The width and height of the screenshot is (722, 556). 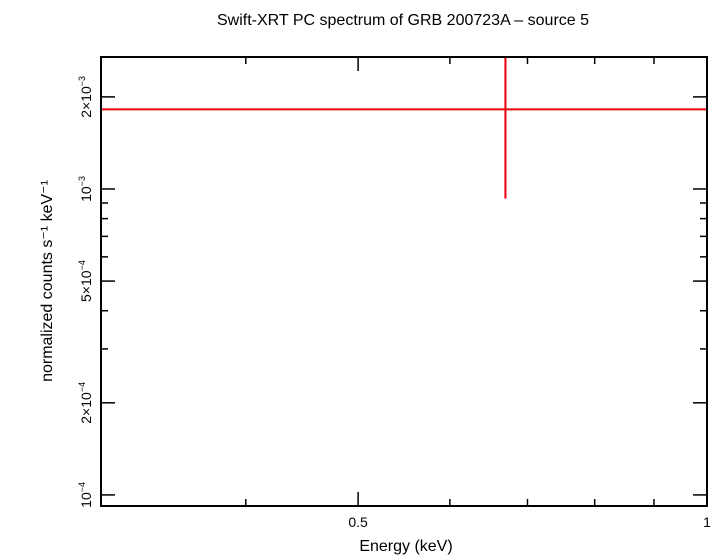 What do you see at coordinates (707, 522) in the screenshot?
I see `x-tick-label: 1` at bounding box center [707, 522].